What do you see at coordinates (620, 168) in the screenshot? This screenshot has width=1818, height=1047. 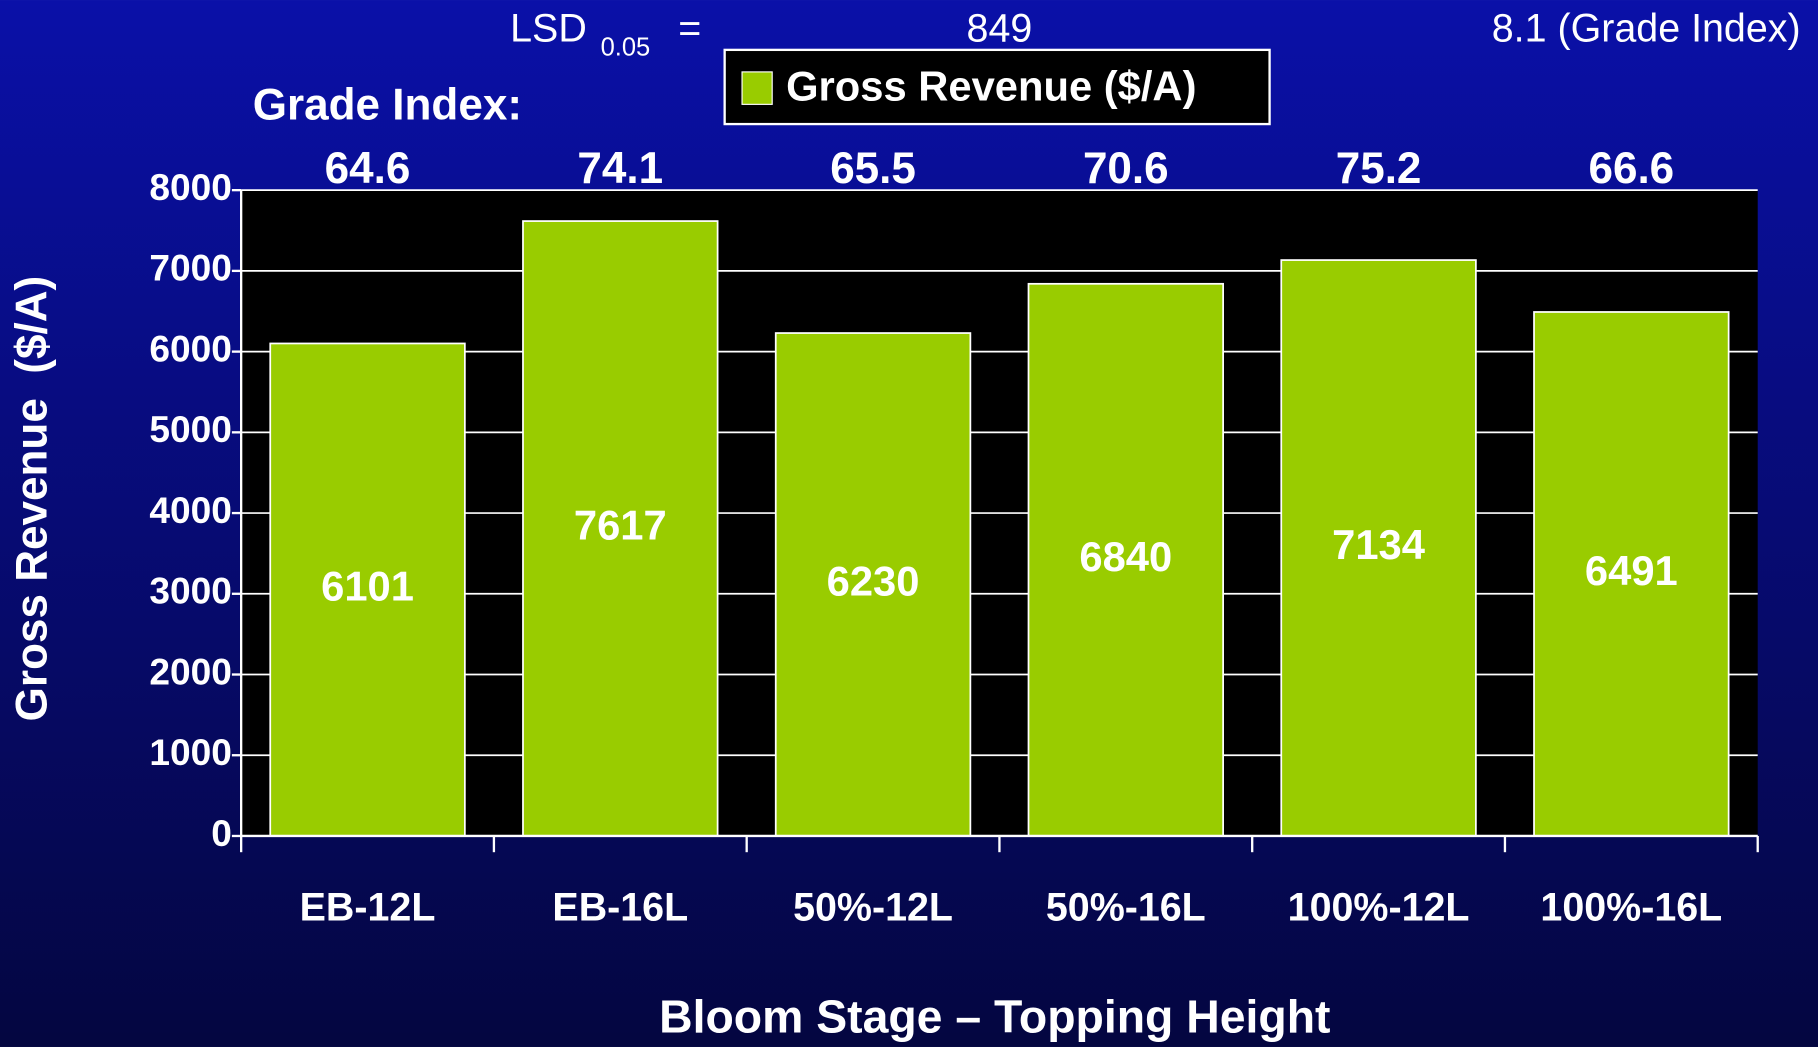 I see `grade-index-value: 74.1` at bounding box center [620, 168].